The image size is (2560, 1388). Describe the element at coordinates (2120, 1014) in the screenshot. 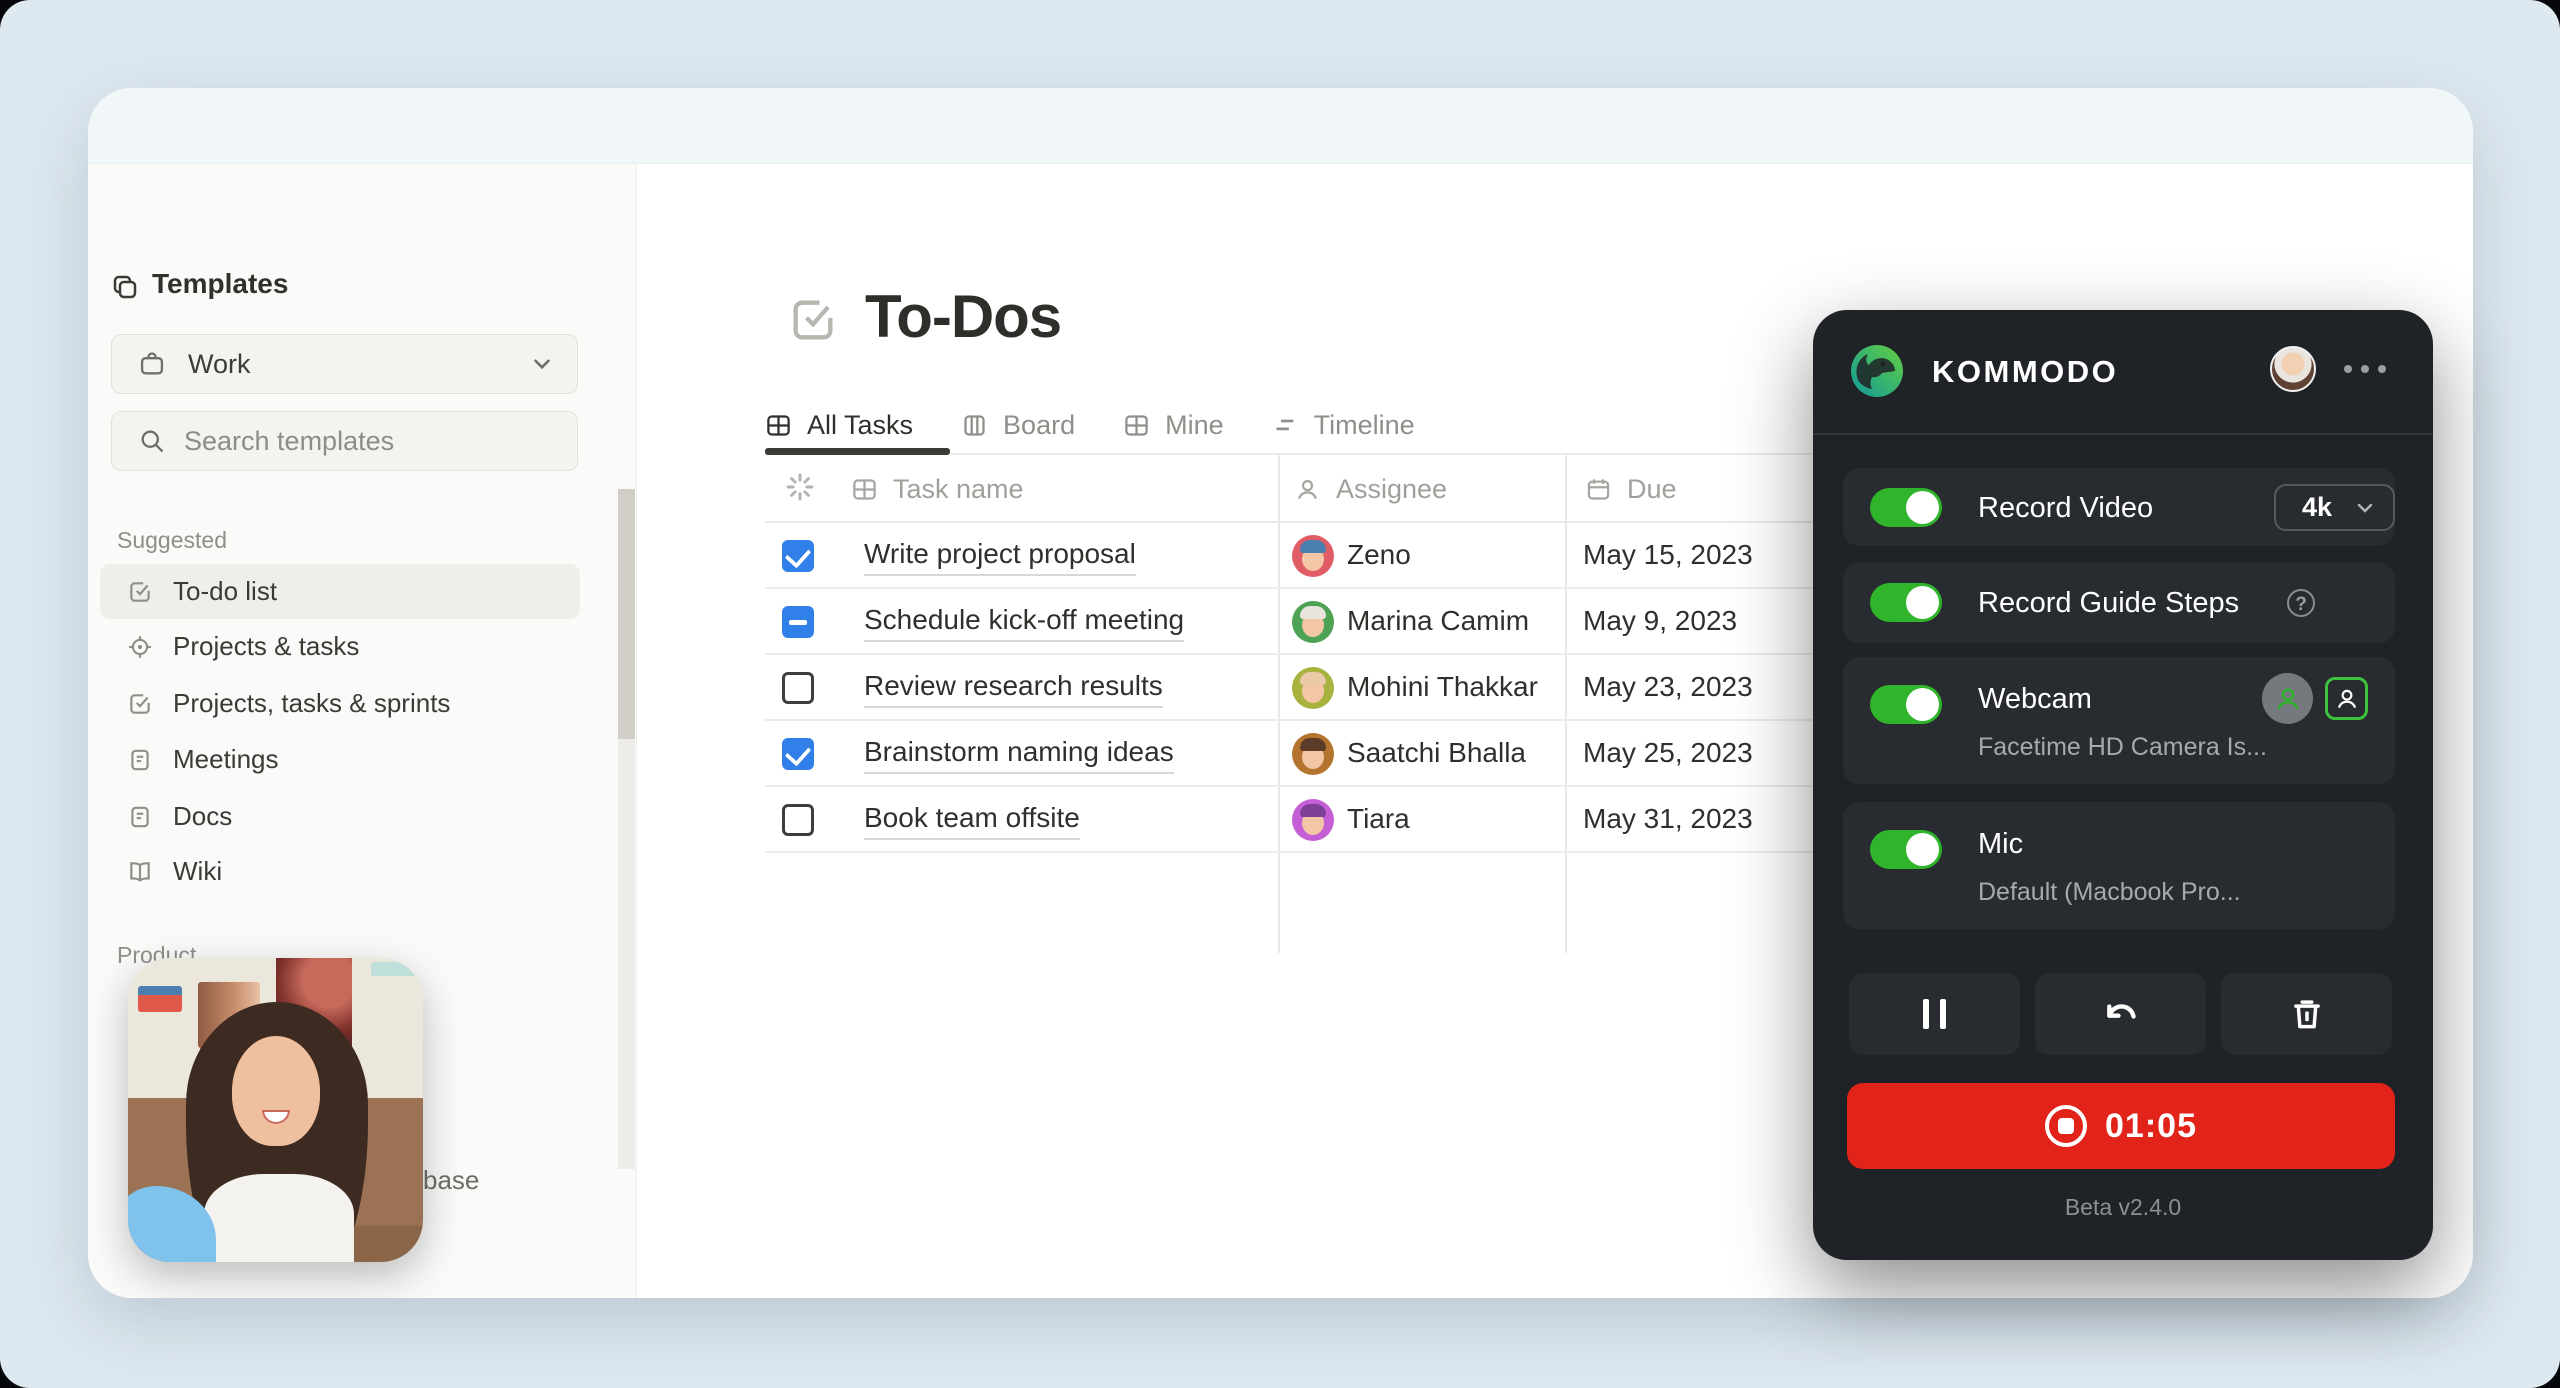

I see `restart-button` at that location.